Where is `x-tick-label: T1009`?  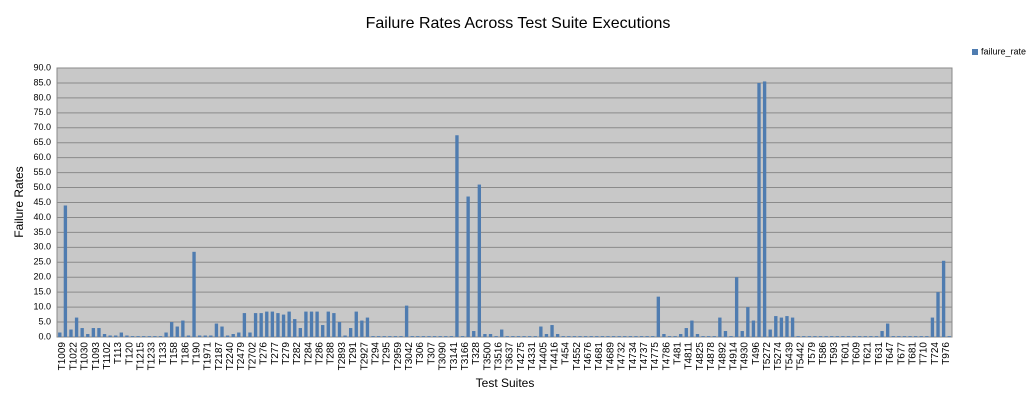
x-tick-label: T1009 is located at coordinates (62, 356).